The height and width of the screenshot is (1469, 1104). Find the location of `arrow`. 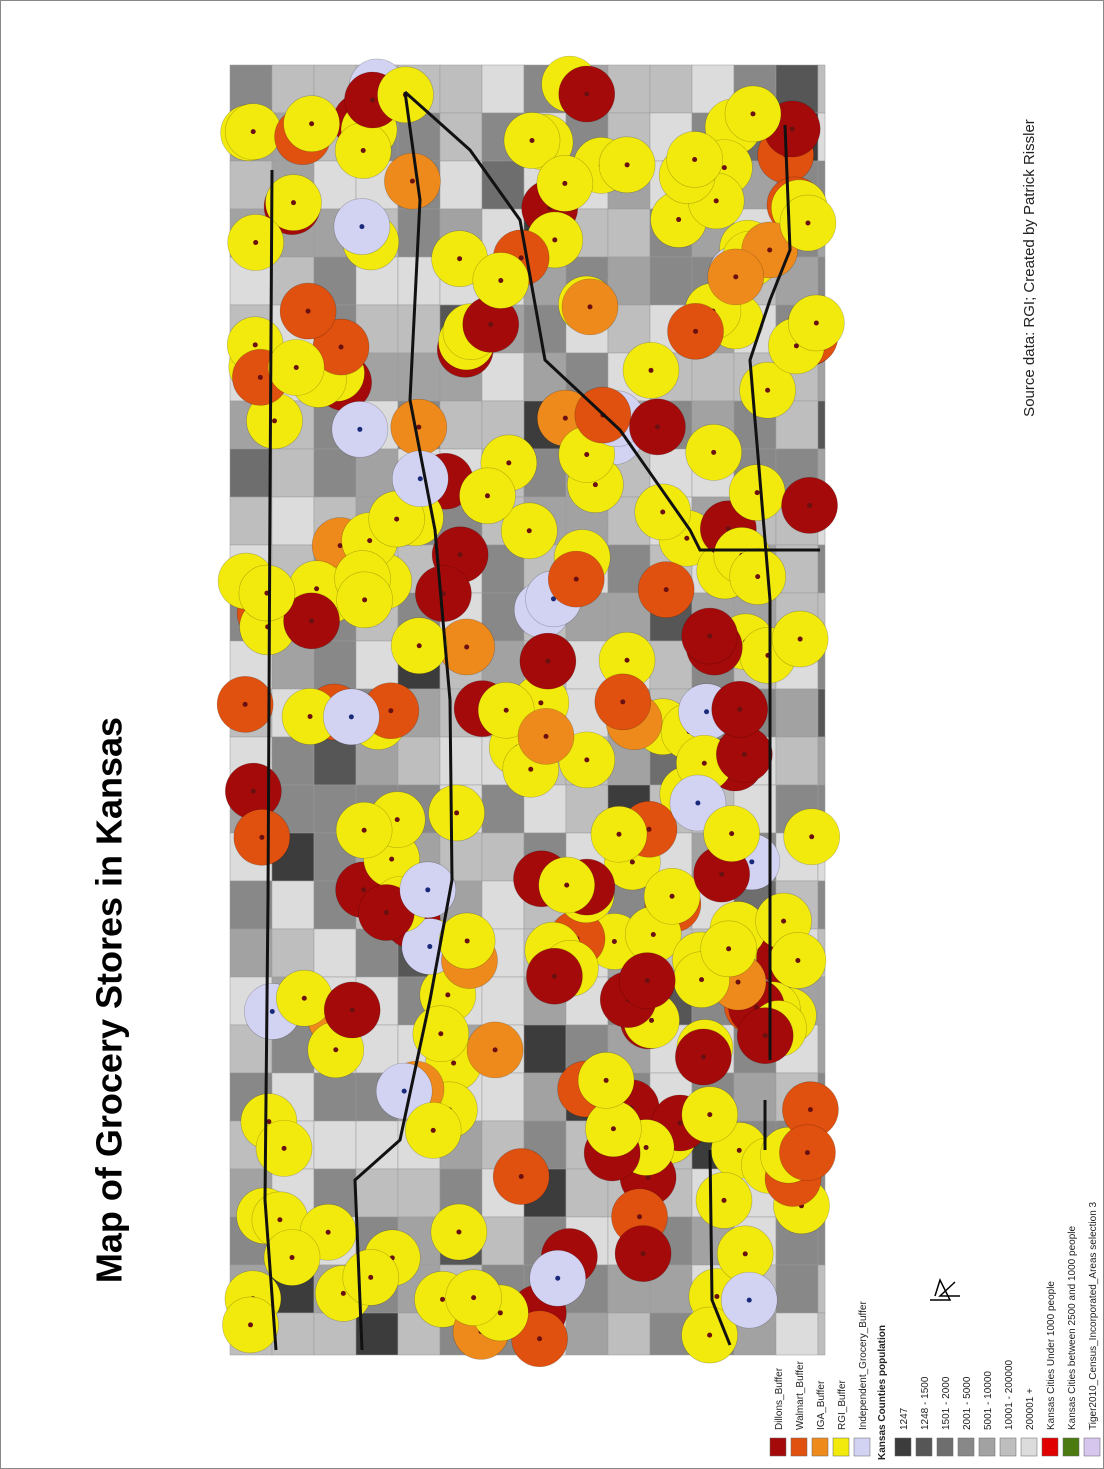

arrow is located at coordinates (941, 1289).